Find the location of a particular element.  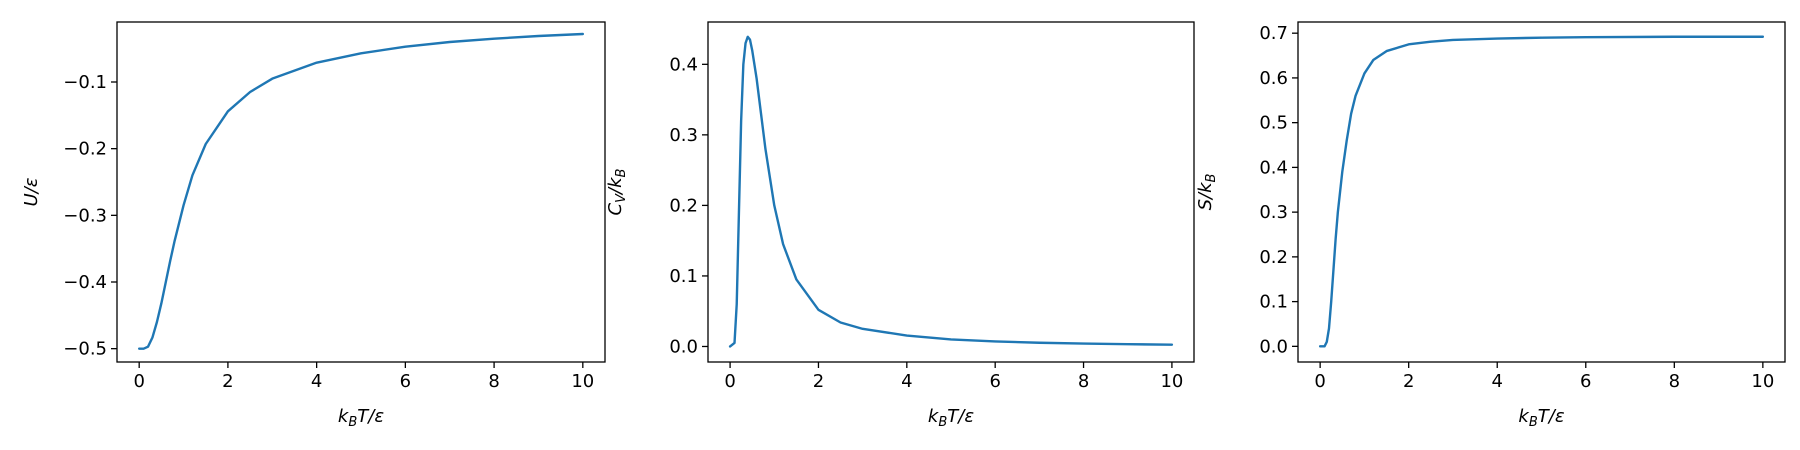

y-axis-label: U/ε is located at coordinates (31, 191).